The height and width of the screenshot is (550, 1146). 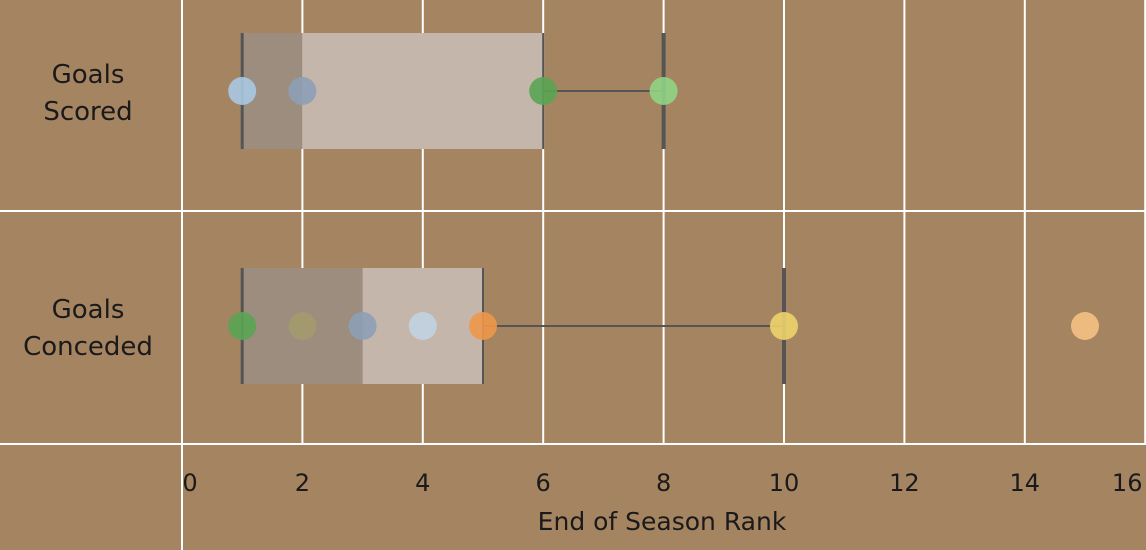 I want to click on x-tick-label: 8, so click(x=663, y=483).